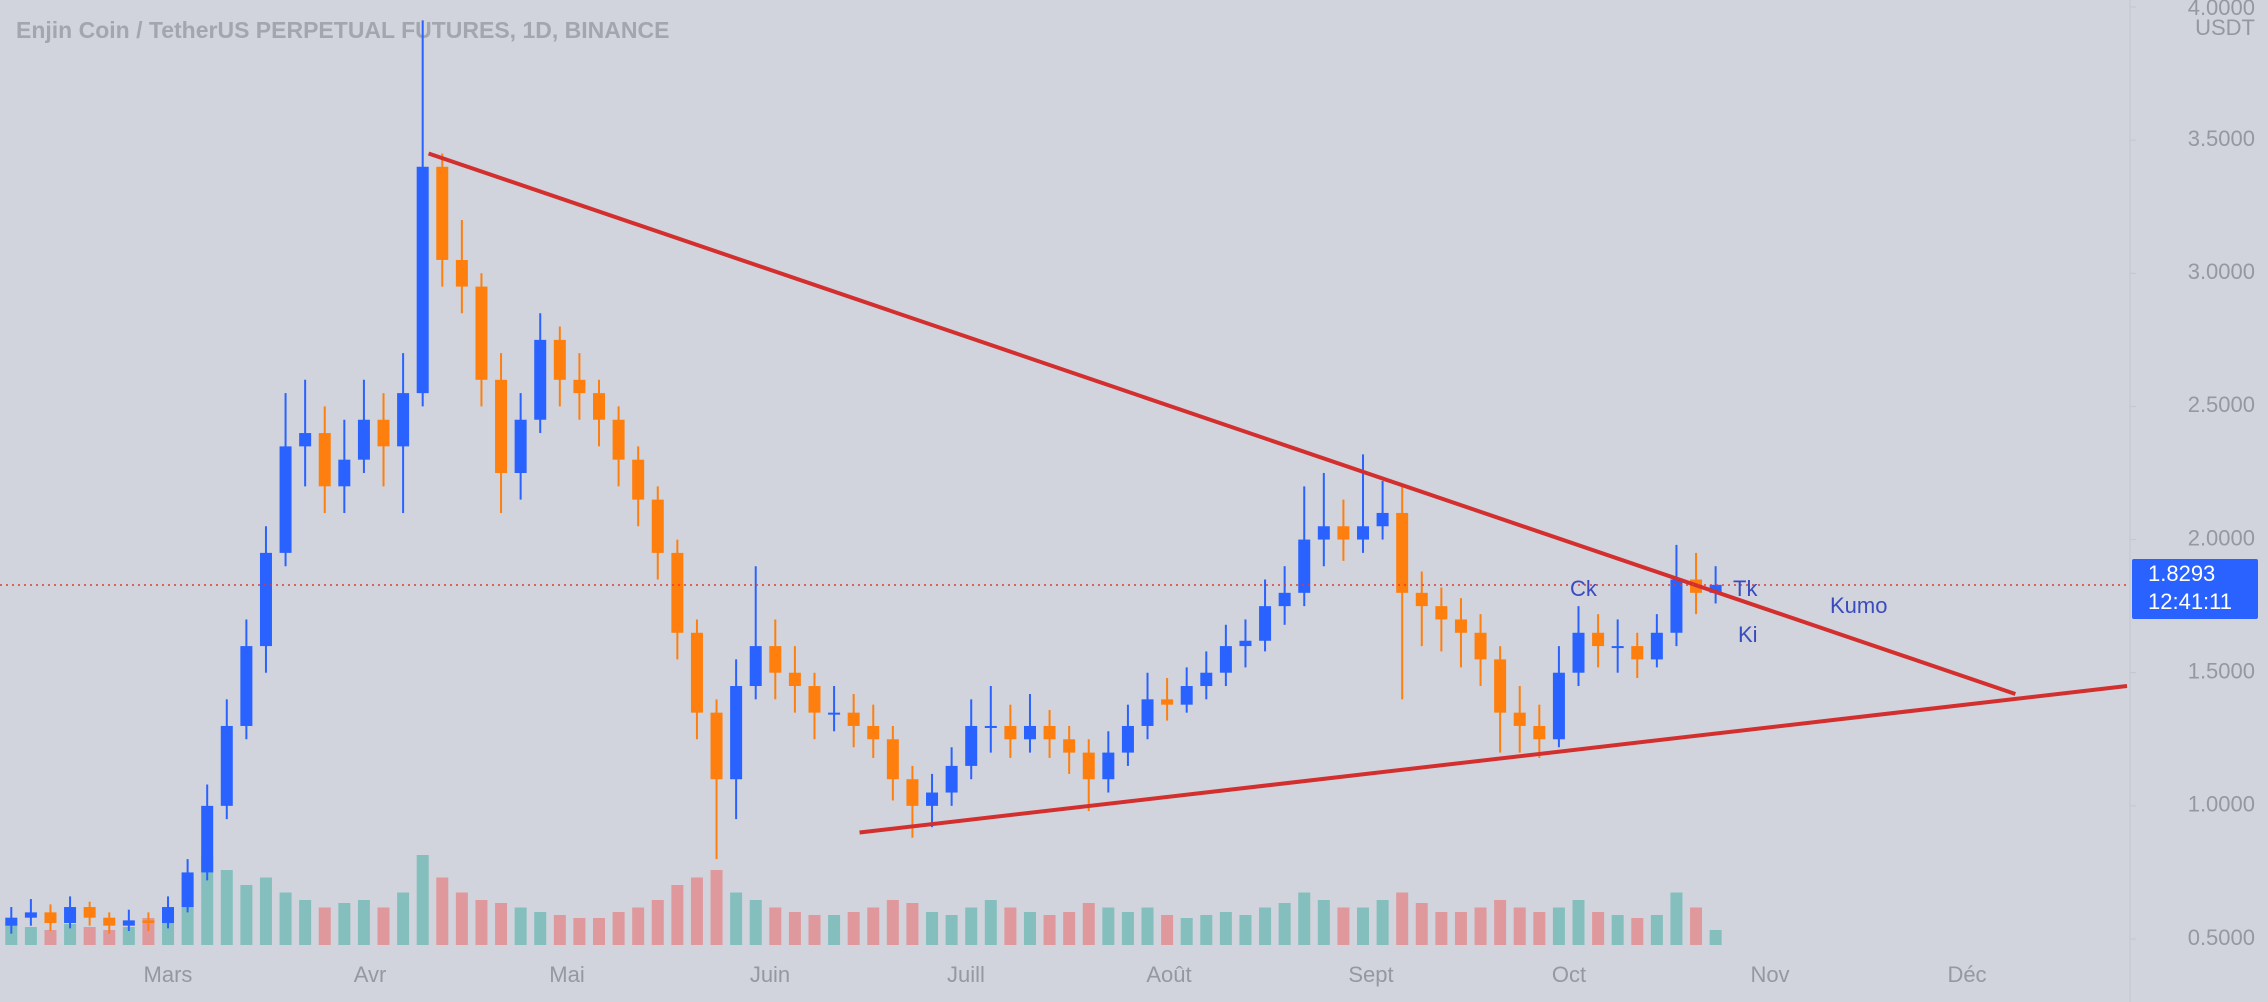  Describe the element at coordinates (1745, 588) in the screenshot. I see `annotation: Tk` at that location.